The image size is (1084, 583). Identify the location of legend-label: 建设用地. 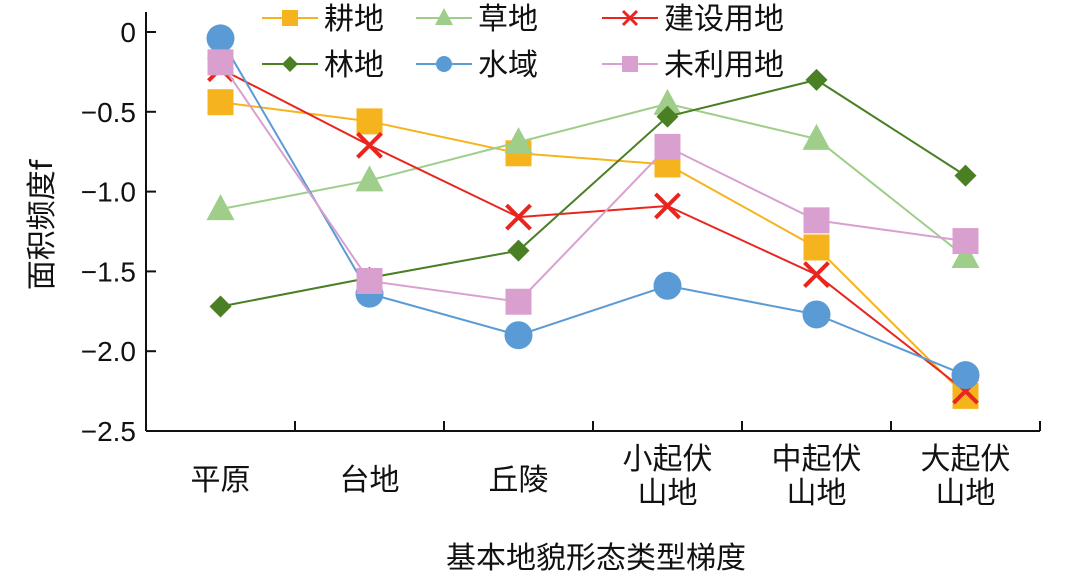
(724, 19).